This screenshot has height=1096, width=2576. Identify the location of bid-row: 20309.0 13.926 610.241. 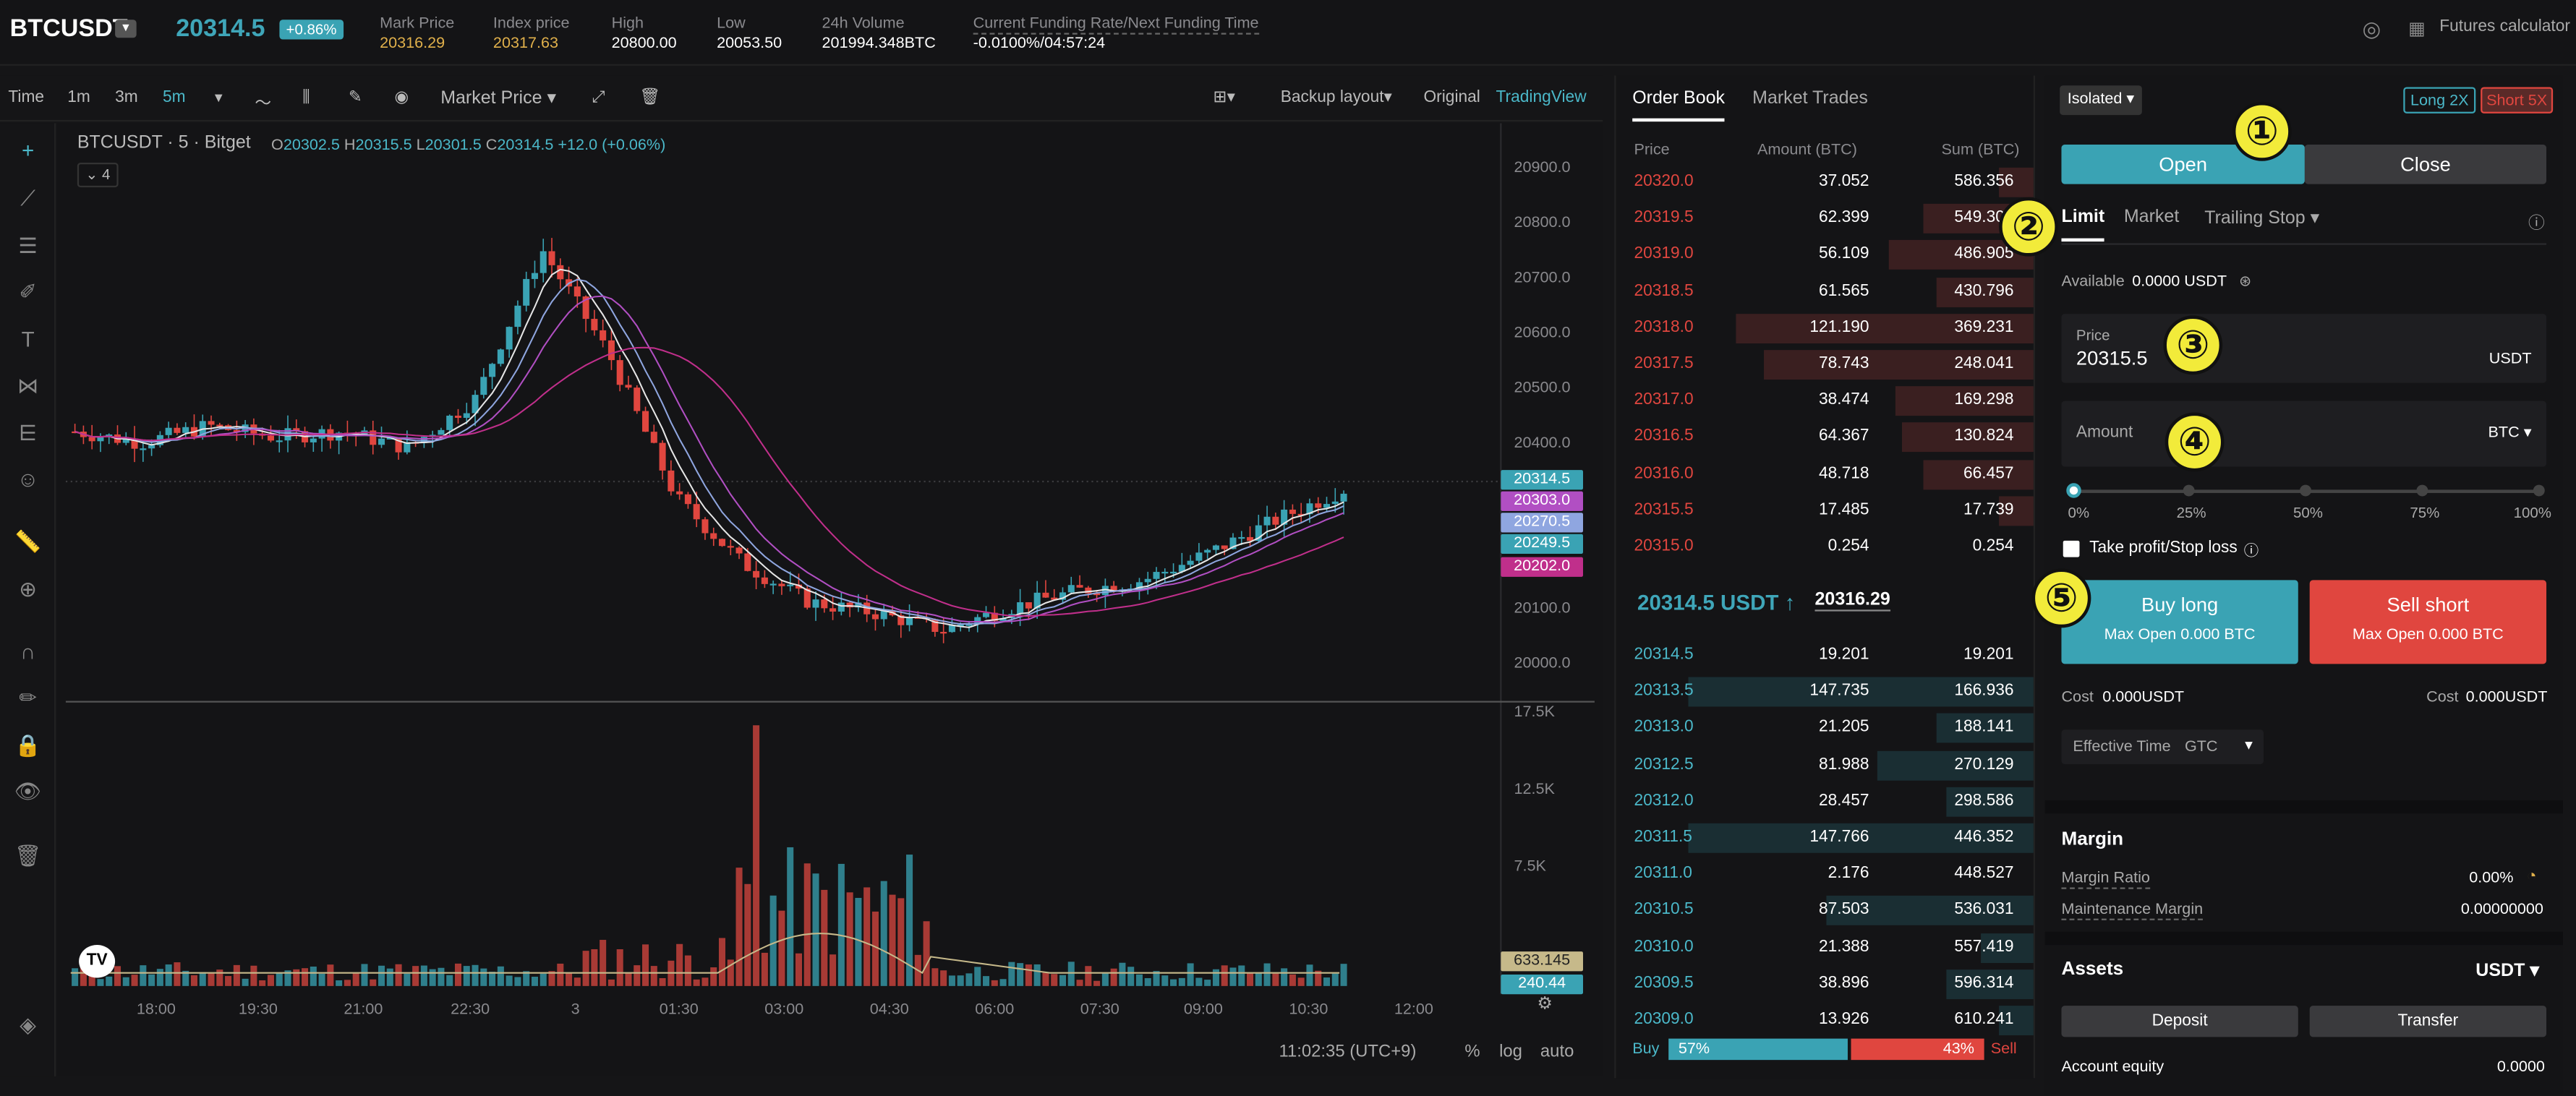
(1827, 1021).